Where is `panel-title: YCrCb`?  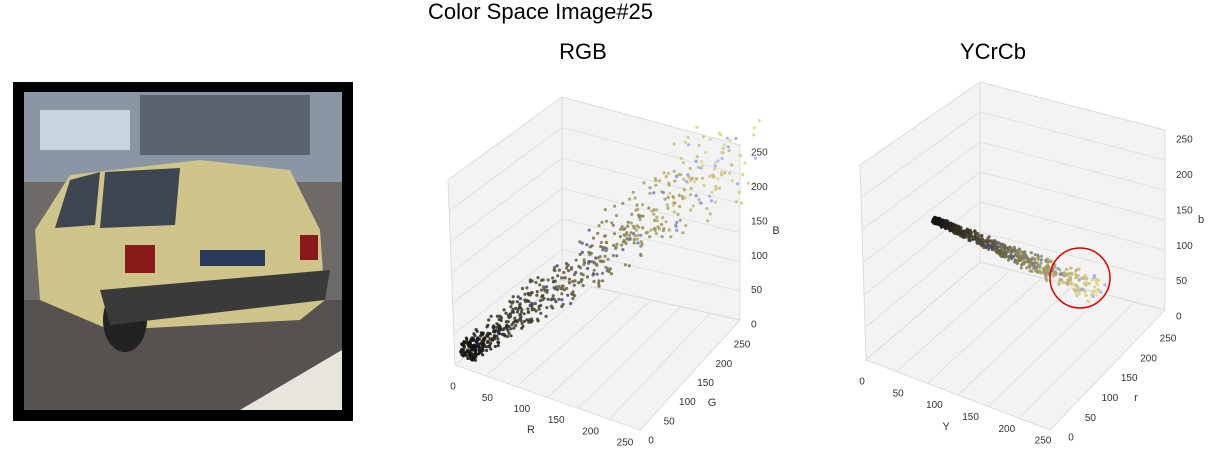
panel-title: YCrCb is located at coordinates (993, 51).